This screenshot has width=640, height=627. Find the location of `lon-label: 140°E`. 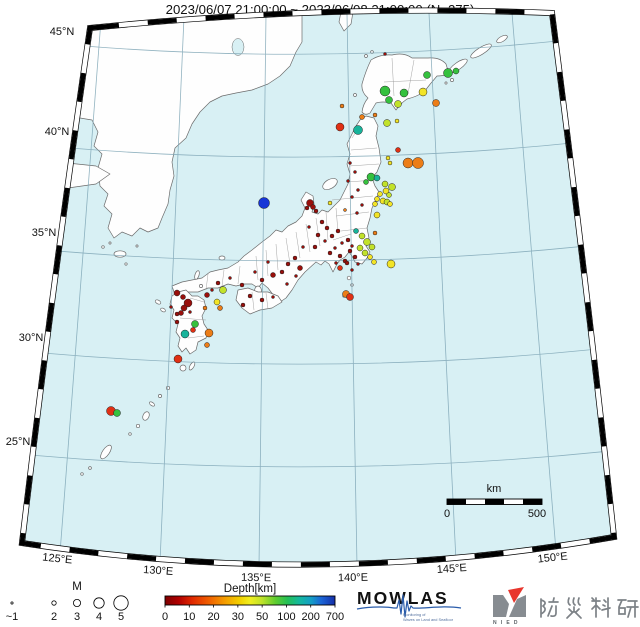

lon-label: 140°E is located at coordinates (353, 578).